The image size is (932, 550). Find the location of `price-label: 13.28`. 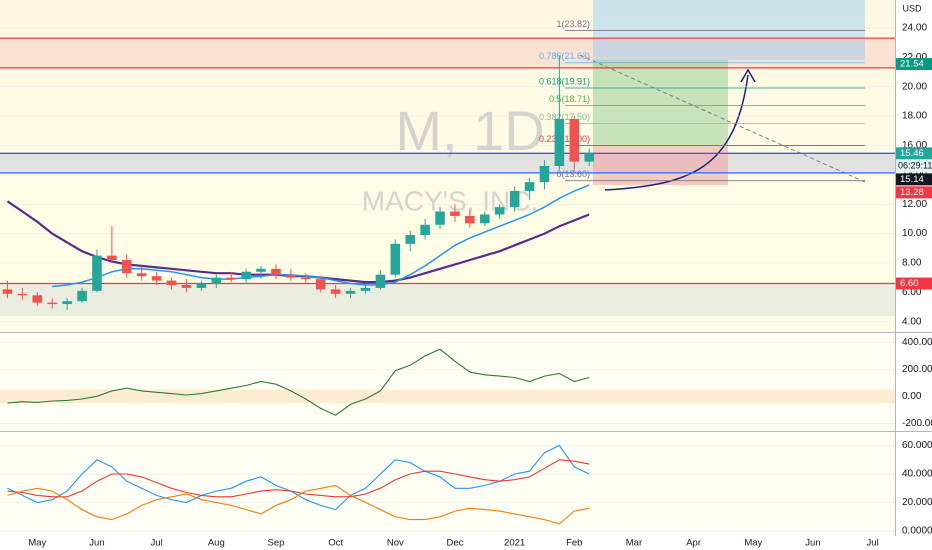

price-label: 13.28 is located at coordinates (912, 192).